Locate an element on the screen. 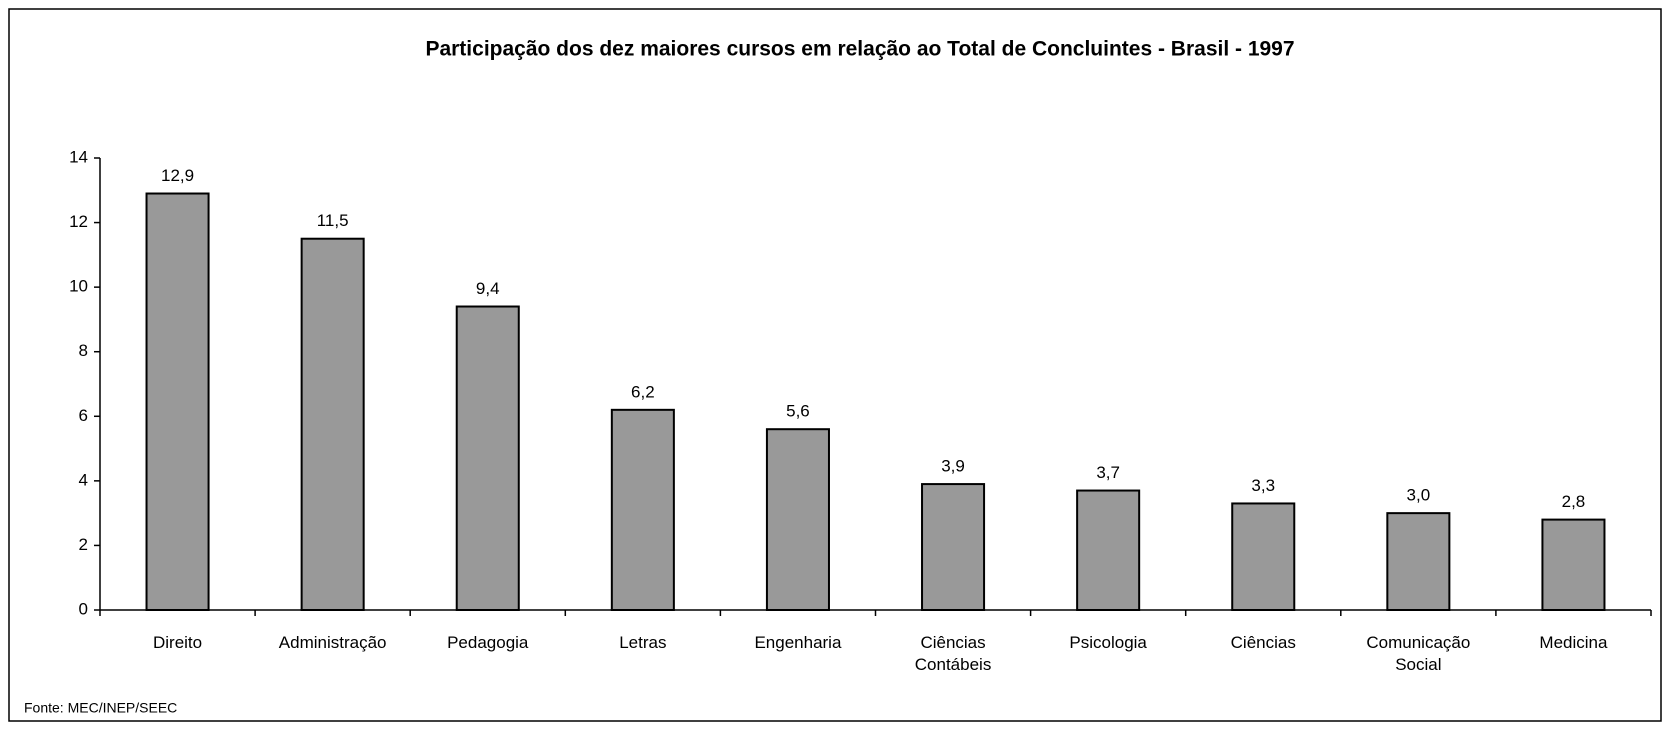 The height and width of the screenshot is (730, 1670). y-tick-label: 2 is located at coordinates (83, 544).